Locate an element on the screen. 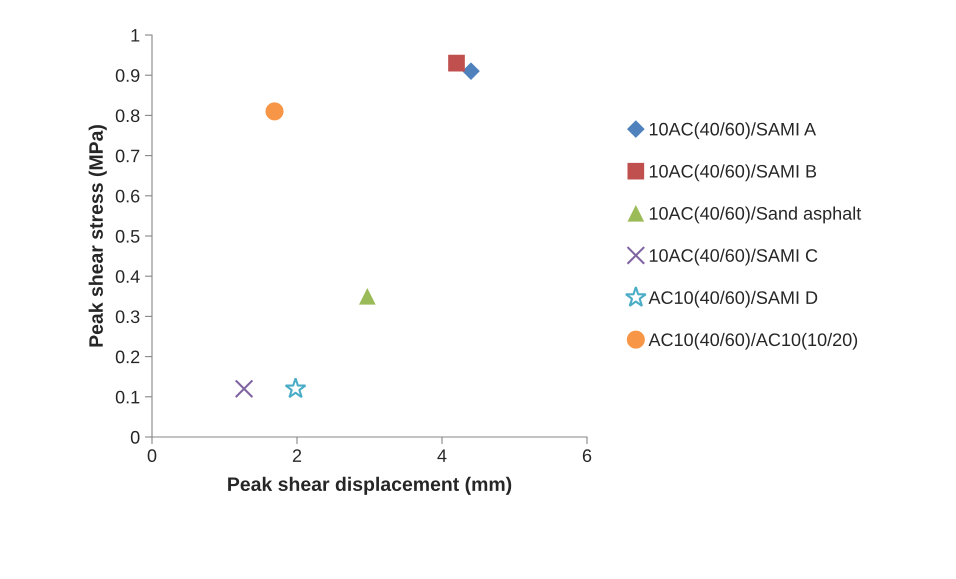  y-tick-label: 0.3 is located at coordinates (128, 317).